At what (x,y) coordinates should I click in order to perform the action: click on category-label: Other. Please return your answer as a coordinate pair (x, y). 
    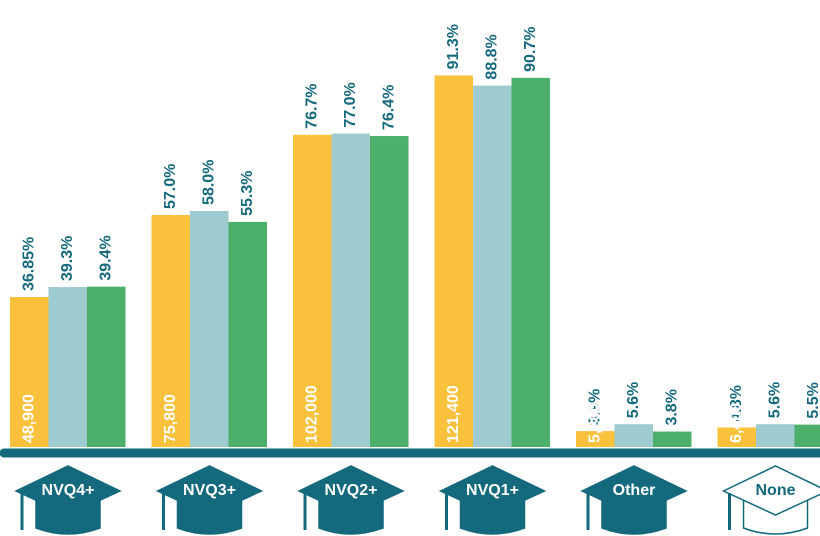
    Looking at the image, I should click on (634, 490).